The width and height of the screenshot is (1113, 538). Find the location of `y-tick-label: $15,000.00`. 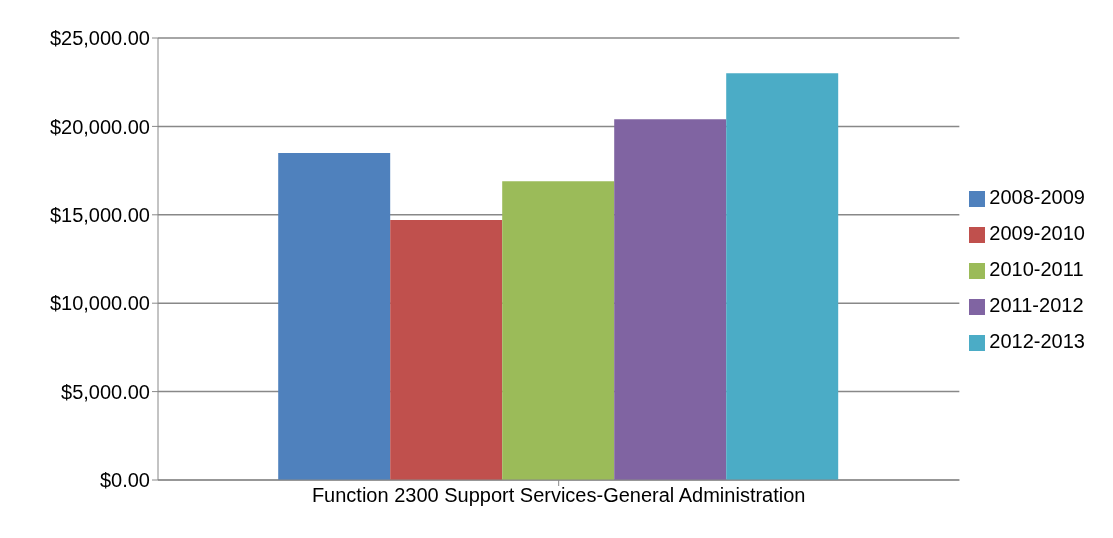

y-tick-label: $15,000.00 is located at coordinates (99, 214).